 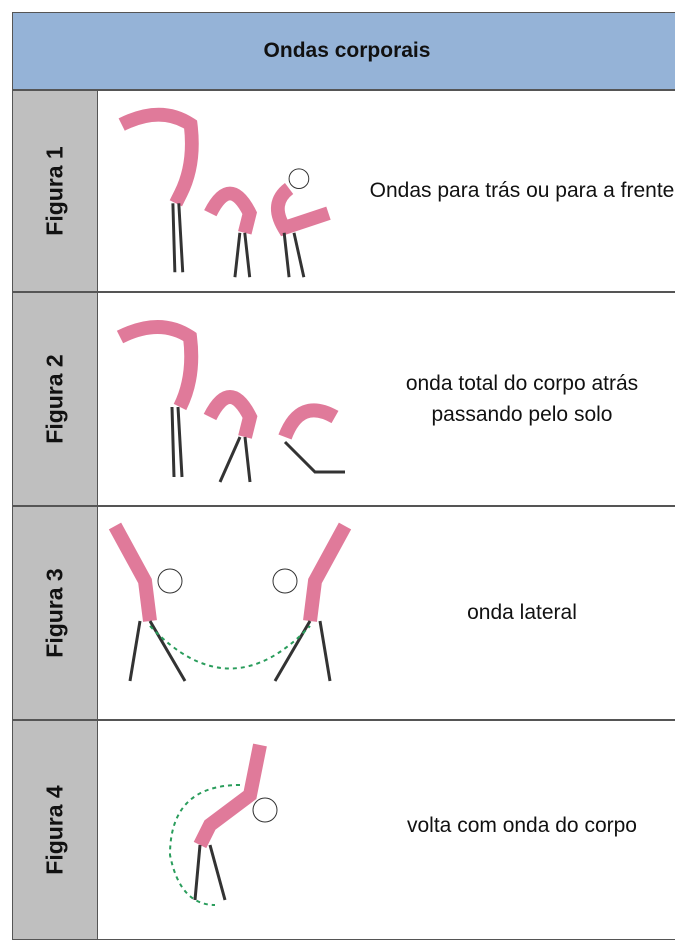 What do you see at coordinates (522, 191) in the screenshot?
I see `row-description: Ondas para trás ou para a frente` at bounding box center [522, 191].